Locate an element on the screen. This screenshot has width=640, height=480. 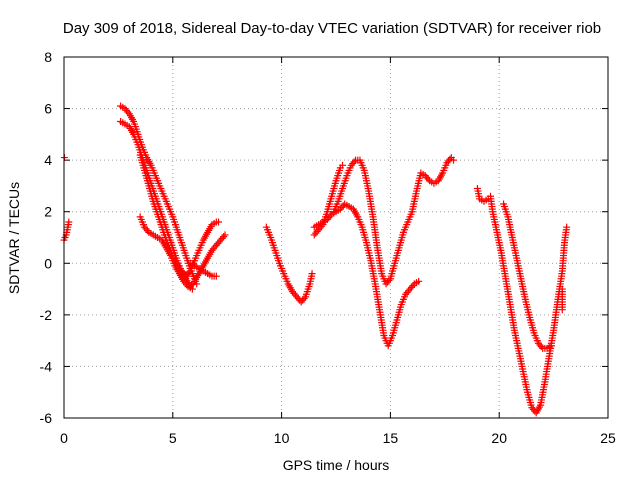
y-tick-label: 4 is located at coordinates (48, 160).